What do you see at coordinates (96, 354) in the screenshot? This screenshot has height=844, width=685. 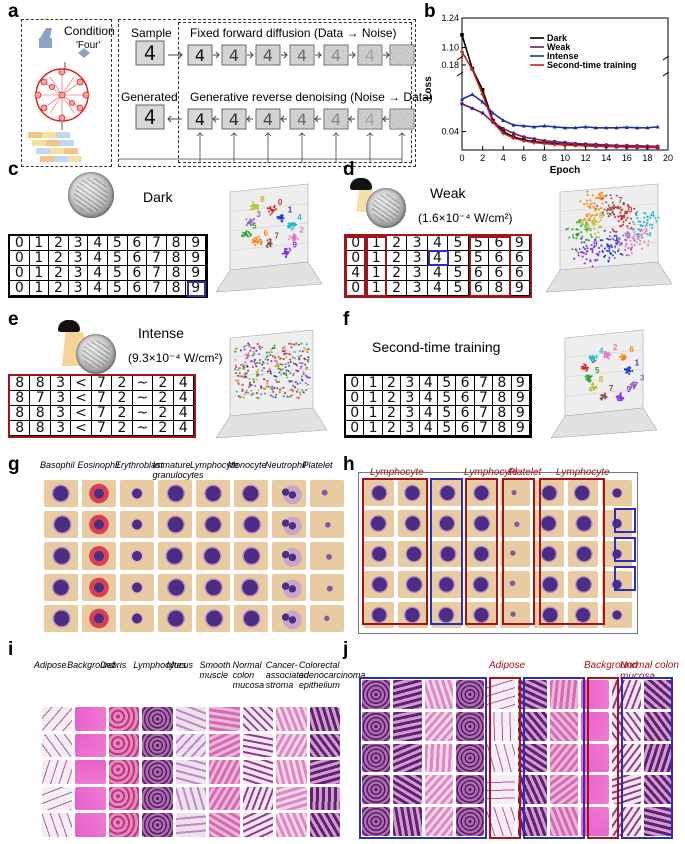 I see `photodetector-coin-icon` at bounding box center [96, 354].